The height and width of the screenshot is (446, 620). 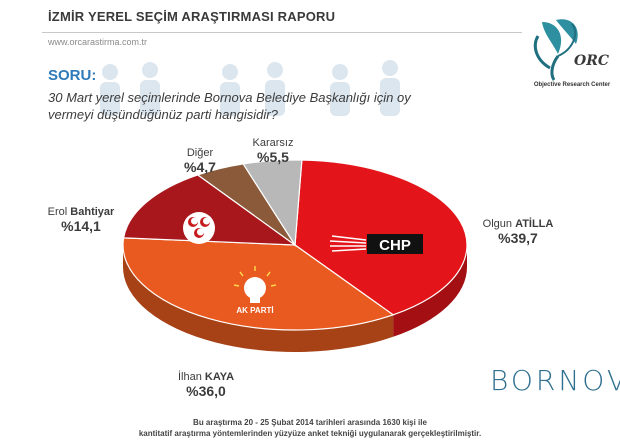 What do you see at coordinates (273, 143) in the screenshot?
I see `slice-name: Kararsız` at bounding box center [273, 143].